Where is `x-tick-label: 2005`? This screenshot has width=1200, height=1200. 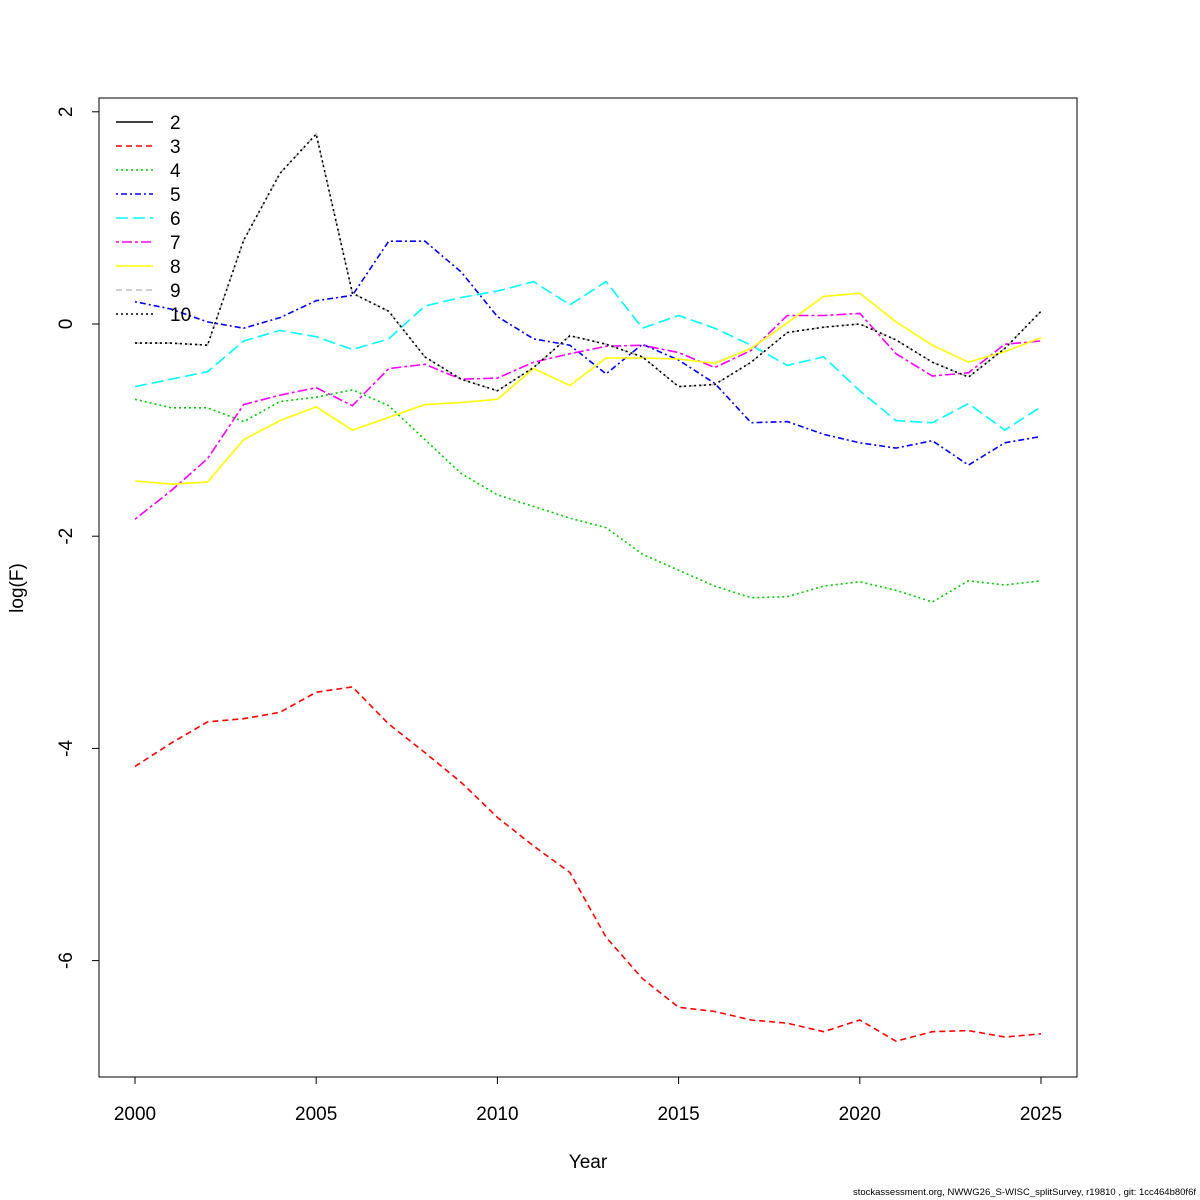
x-tick-label: 2005 is located at coordinates (316, 1114).